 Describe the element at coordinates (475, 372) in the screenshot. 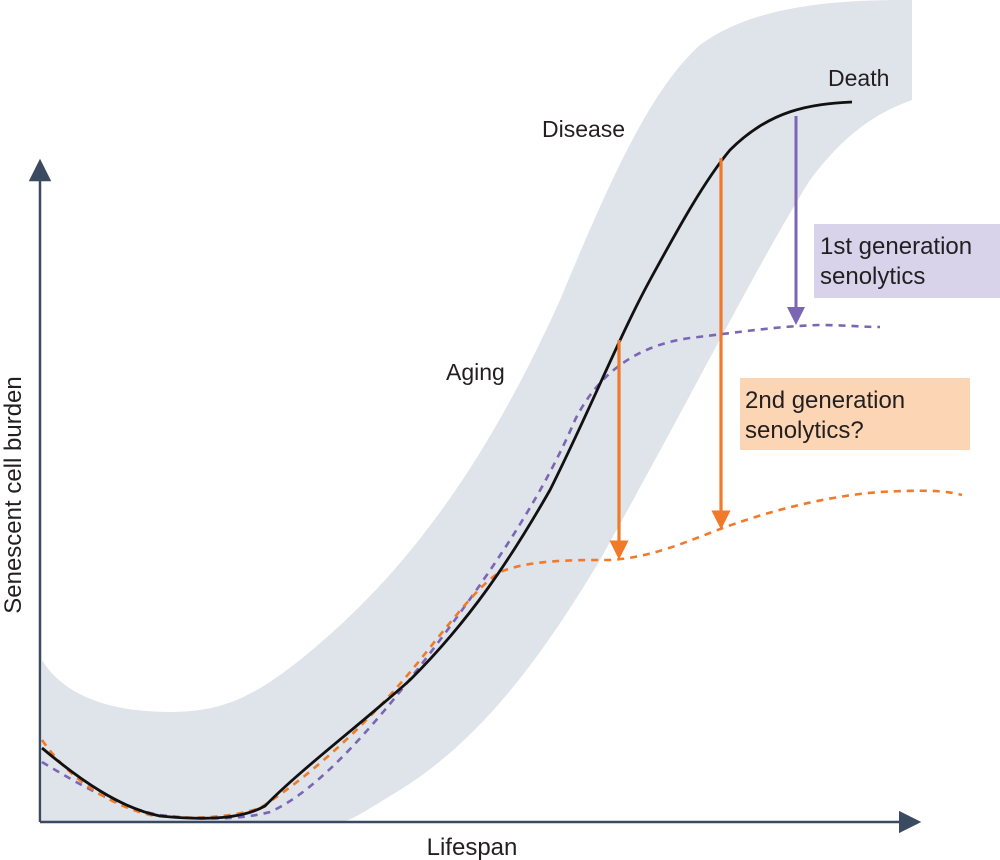

I see `aging-label: Aging` at that location.